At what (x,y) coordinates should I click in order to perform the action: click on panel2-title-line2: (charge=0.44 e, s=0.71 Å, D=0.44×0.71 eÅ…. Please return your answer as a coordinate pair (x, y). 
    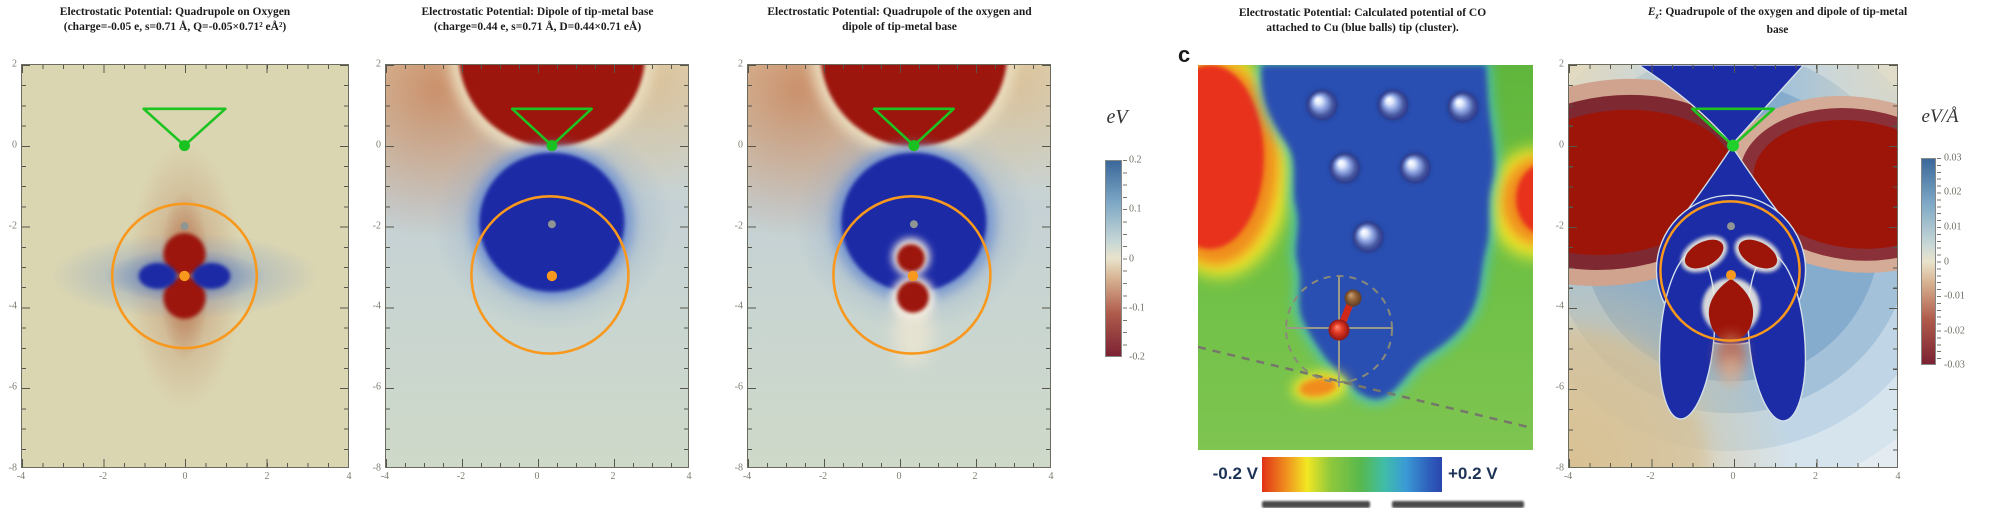
    Looking at the image, I should click on (537, 27).